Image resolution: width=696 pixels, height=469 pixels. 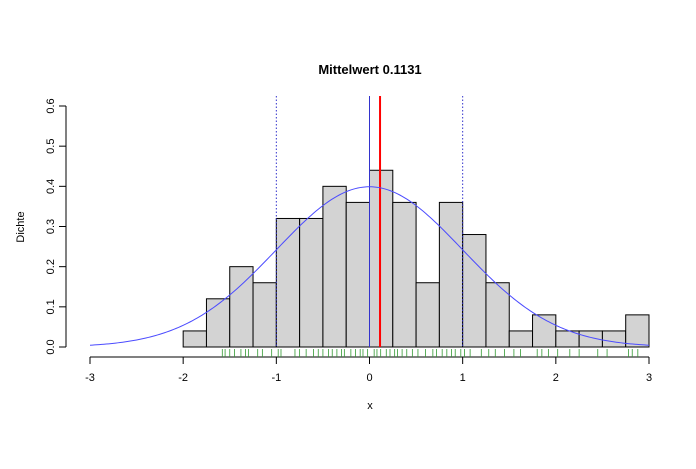 I want to click on y-axis-label: Dichte, so click(x=21, y=226).